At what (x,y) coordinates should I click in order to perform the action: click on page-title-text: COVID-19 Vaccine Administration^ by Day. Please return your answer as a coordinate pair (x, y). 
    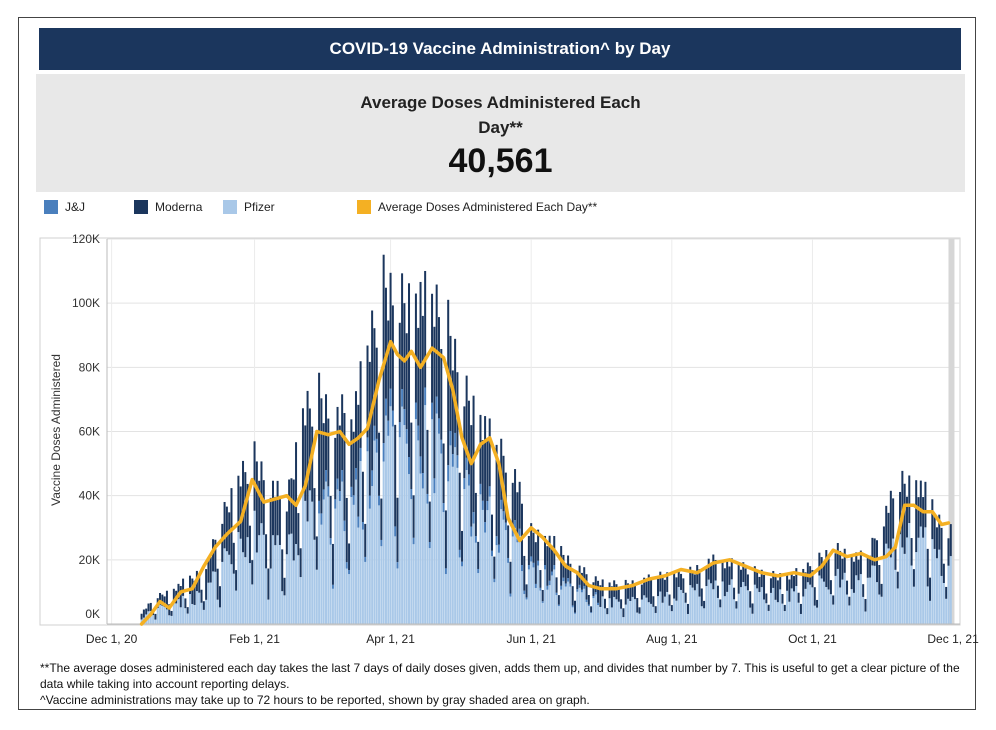
    Looking at the image, I should click on (500, 48).